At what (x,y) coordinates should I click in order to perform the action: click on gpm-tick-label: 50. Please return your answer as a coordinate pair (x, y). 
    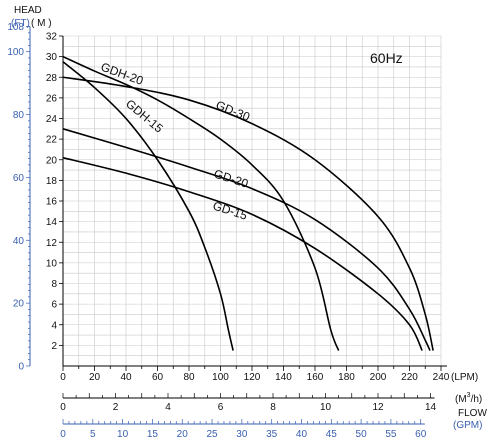
    Looking at the image, I should click on (362, 434).